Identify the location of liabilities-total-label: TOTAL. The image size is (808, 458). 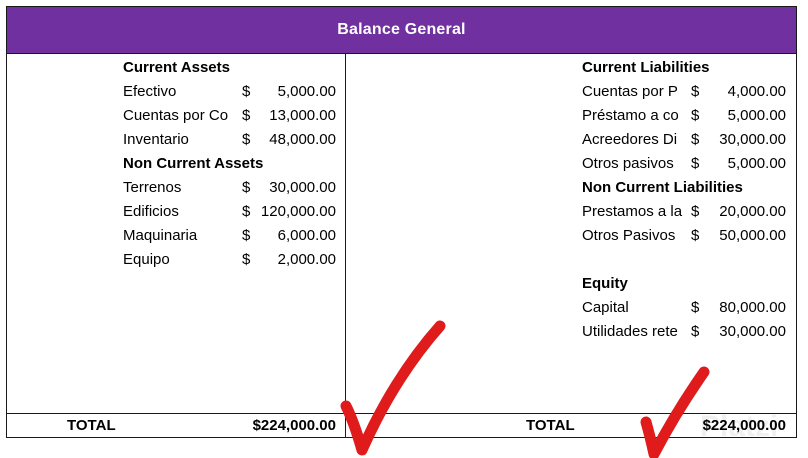
(550, 425).